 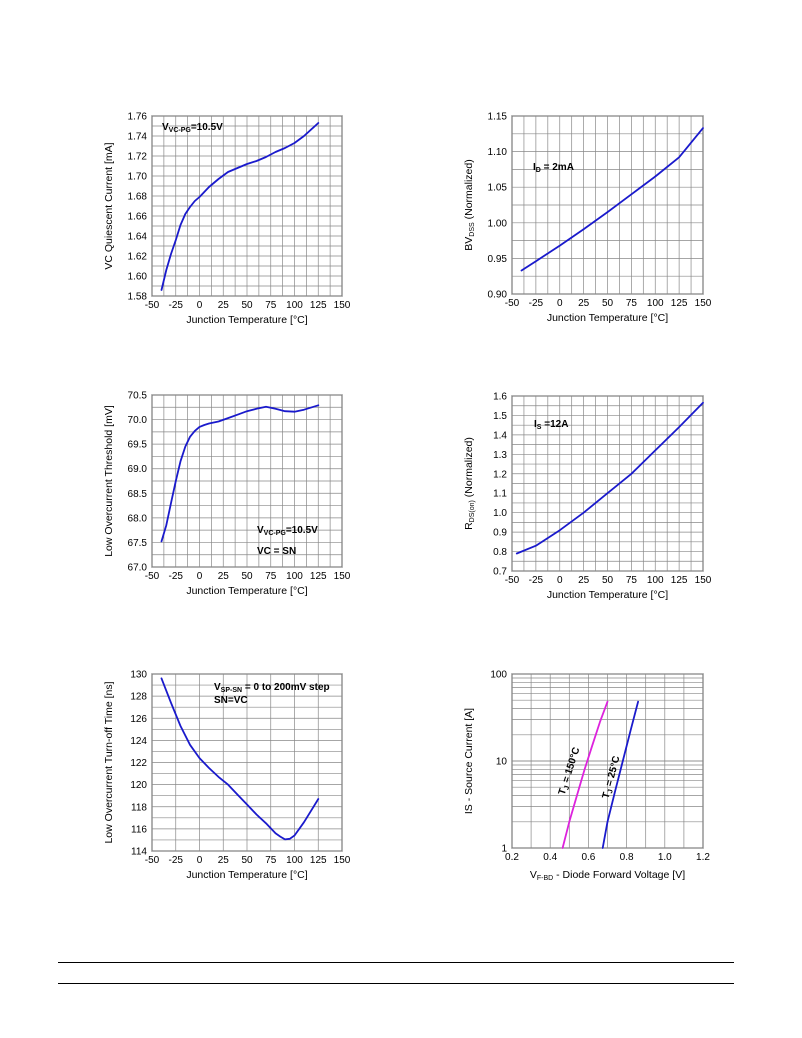 What do you see at coordinates (139, 807) in the screenshot?
I see `y-tick-label: 118` at bounding box center [139, 807].